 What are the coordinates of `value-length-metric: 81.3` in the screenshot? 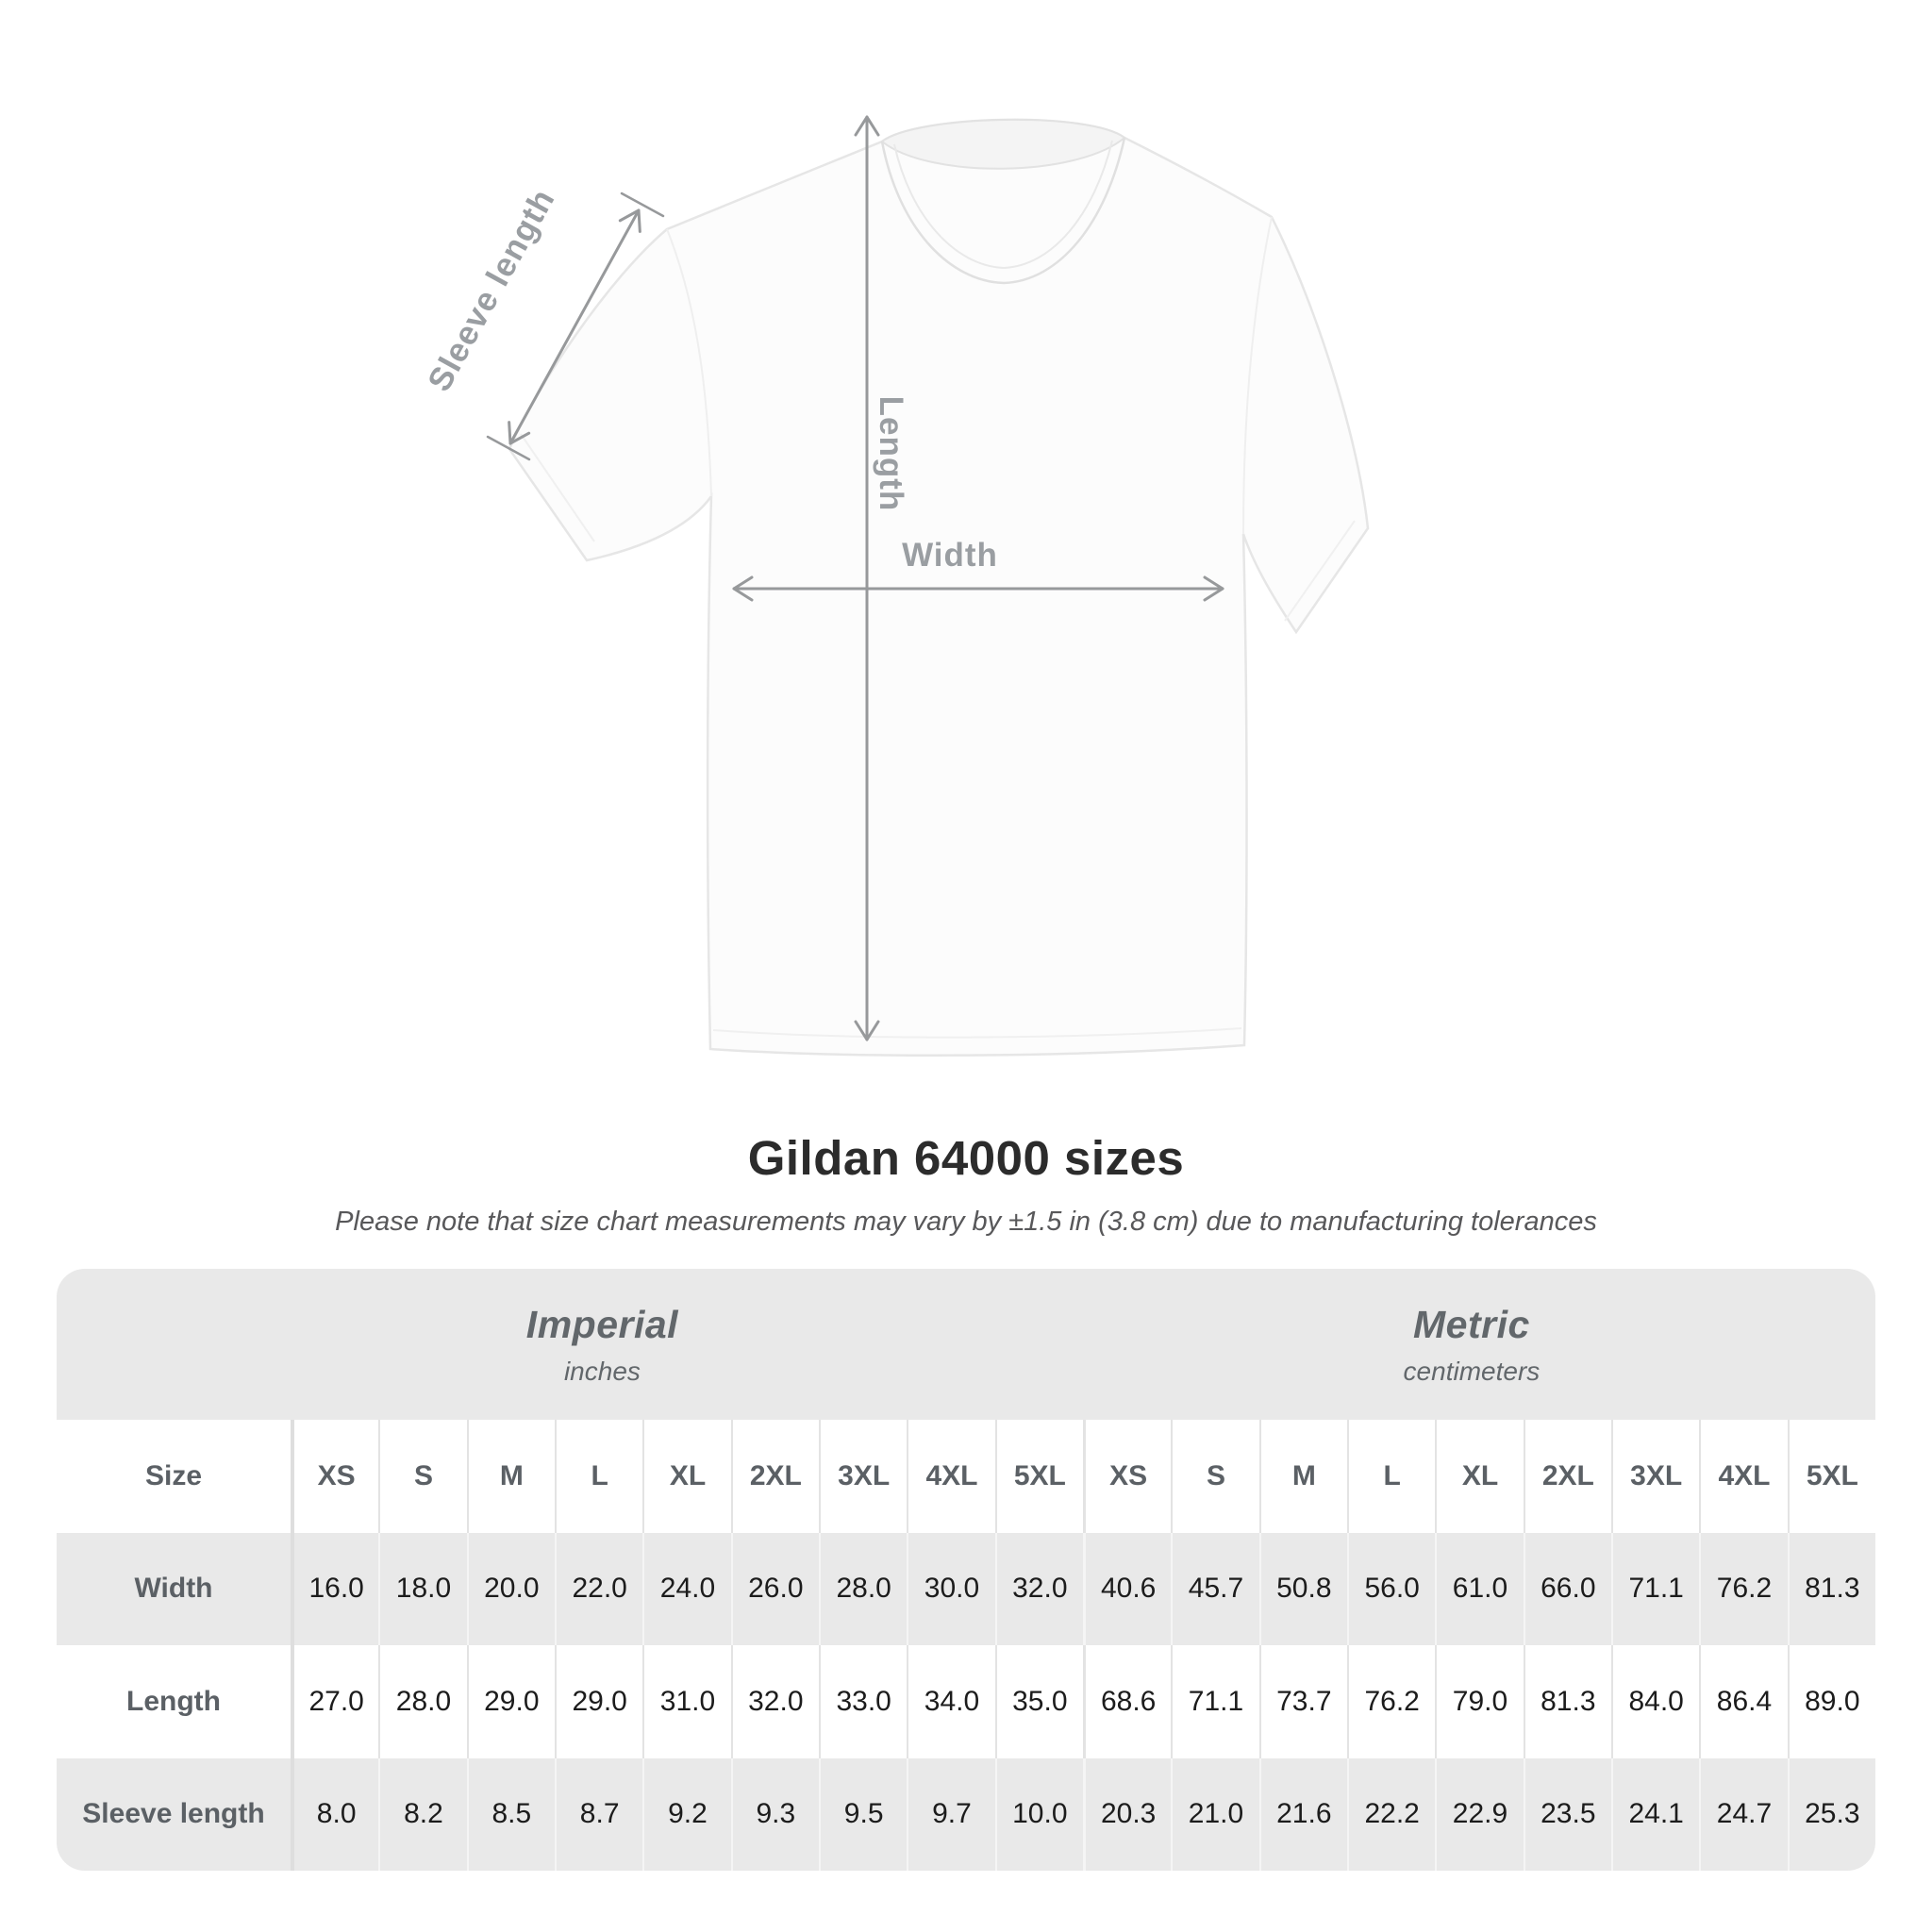 It's located at (1567, 1701).